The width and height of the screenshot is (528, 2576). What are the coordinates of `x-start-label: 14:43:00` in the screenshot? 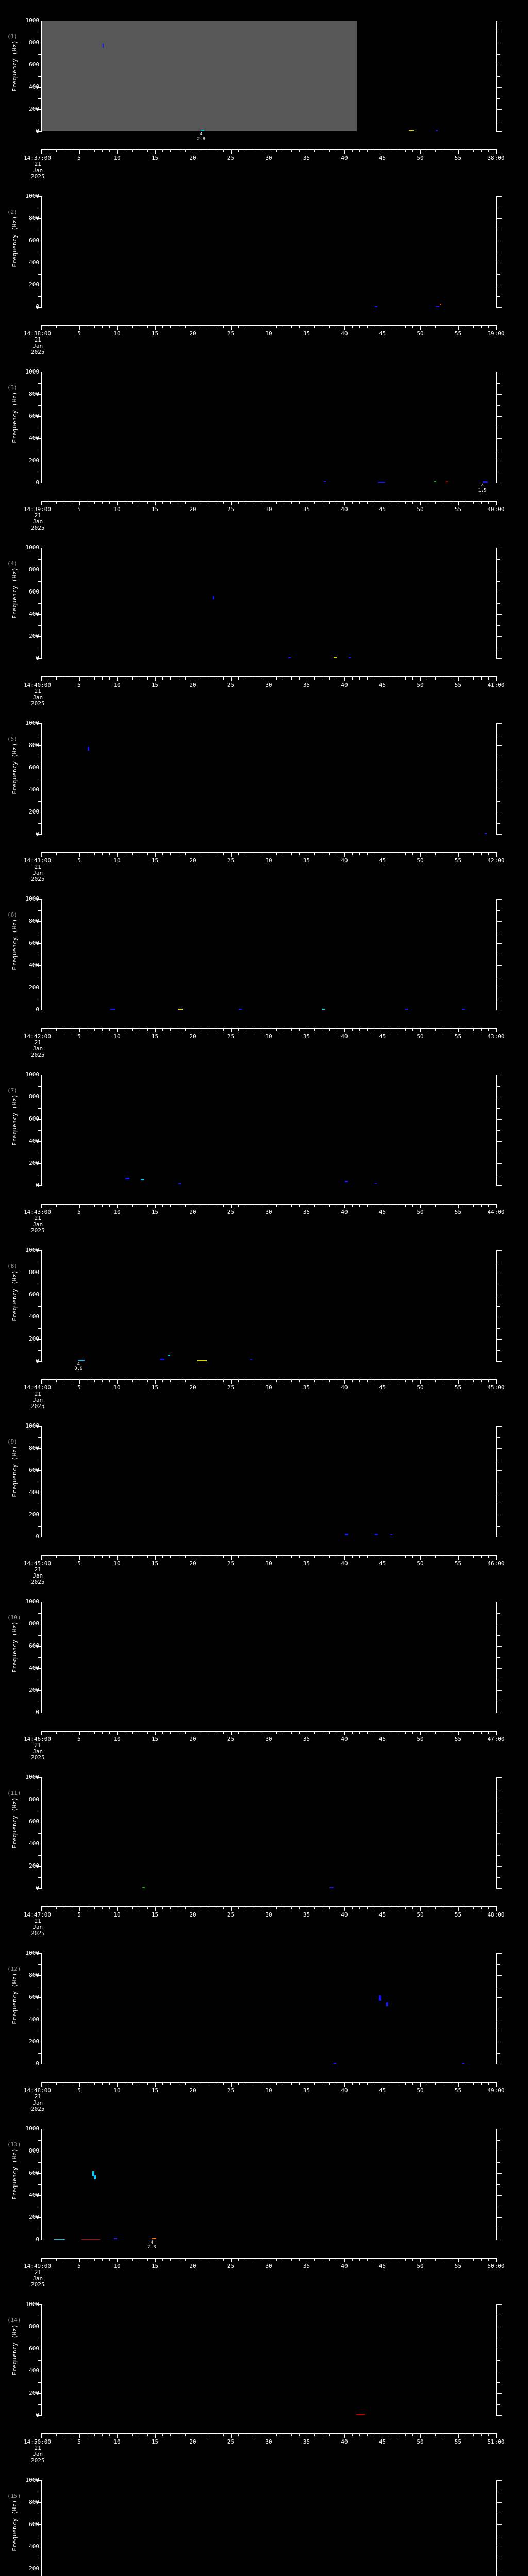 It's located at (37, 1212).